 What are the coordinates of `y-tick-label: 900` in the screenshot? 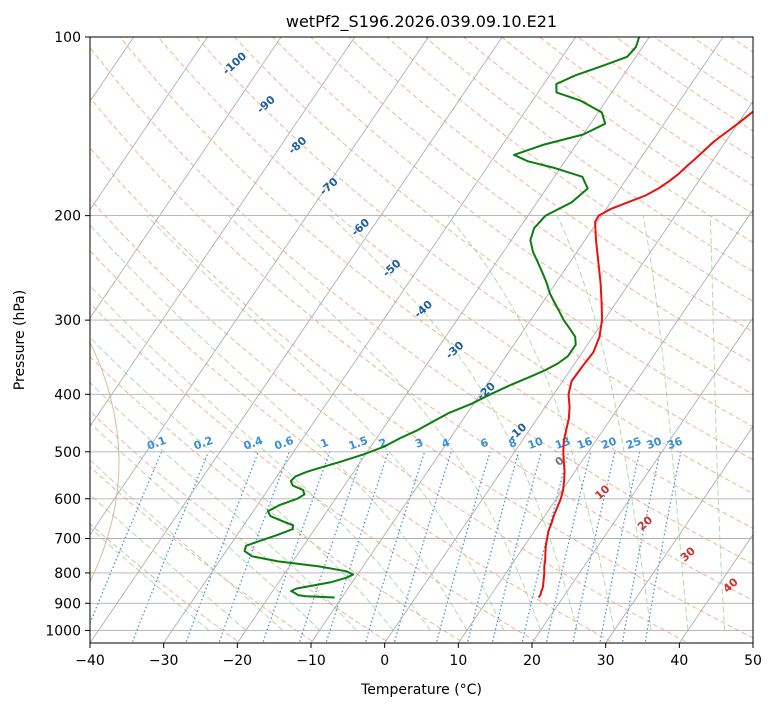 It's located at (67, 604).